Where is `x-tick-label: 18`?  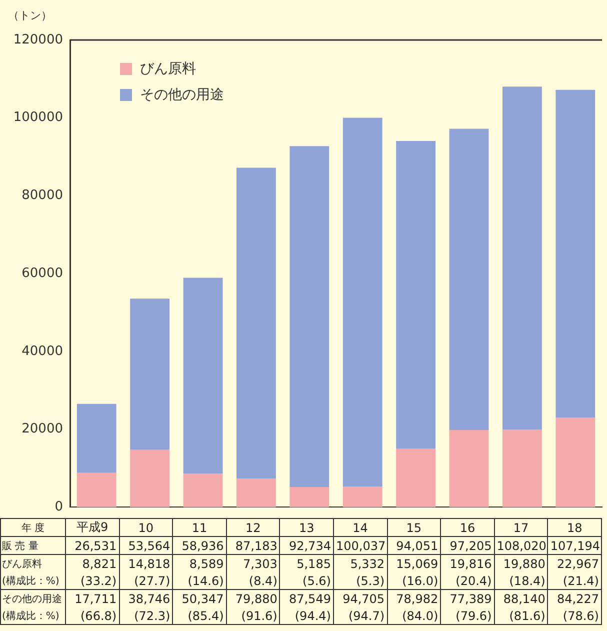
x-tick-label: 18 is located at coordinates (575, 527).